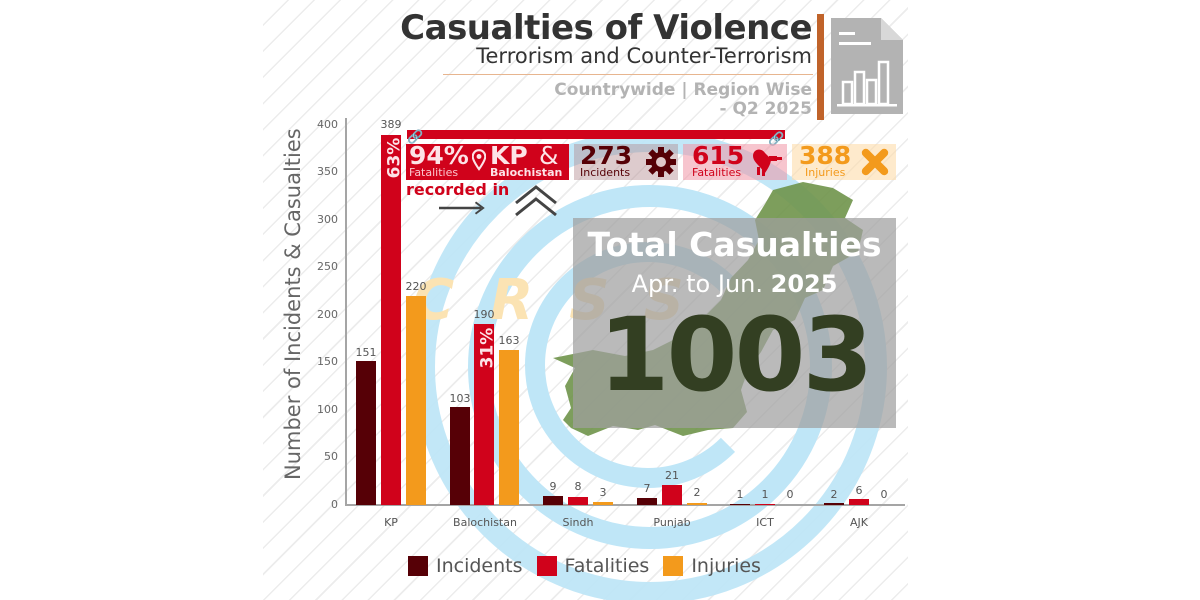  Describe the element at coordinates (546, 566) in the screenshot. I see `legend-swatch-fatalities` at that location.